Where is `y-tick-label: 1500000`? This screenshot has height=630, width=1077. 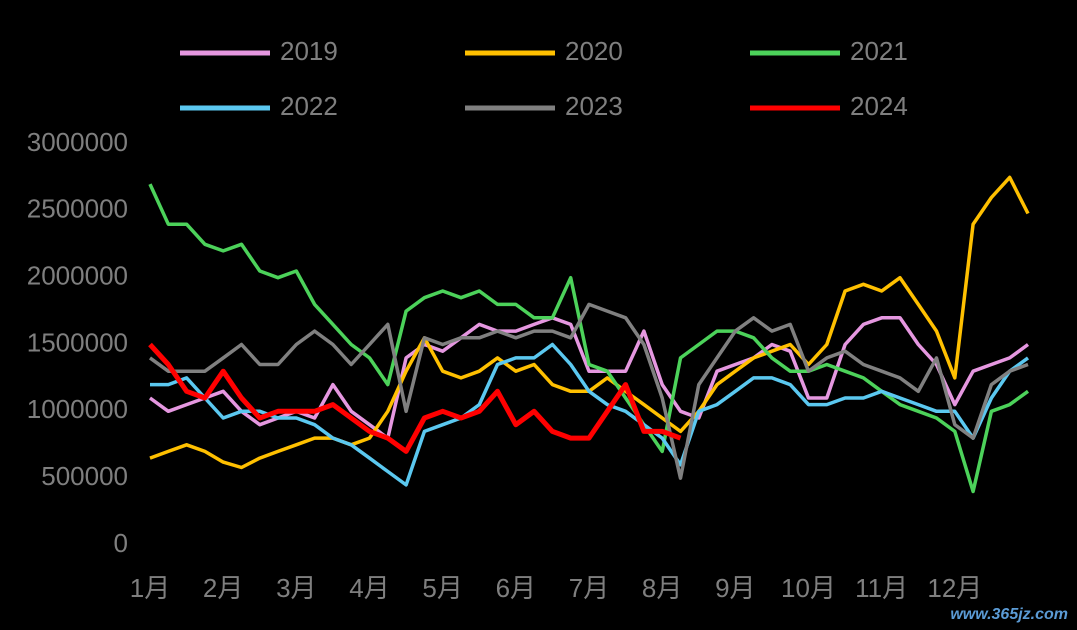 y-tick-label: 1500000 is located at coordinates (77, 342).